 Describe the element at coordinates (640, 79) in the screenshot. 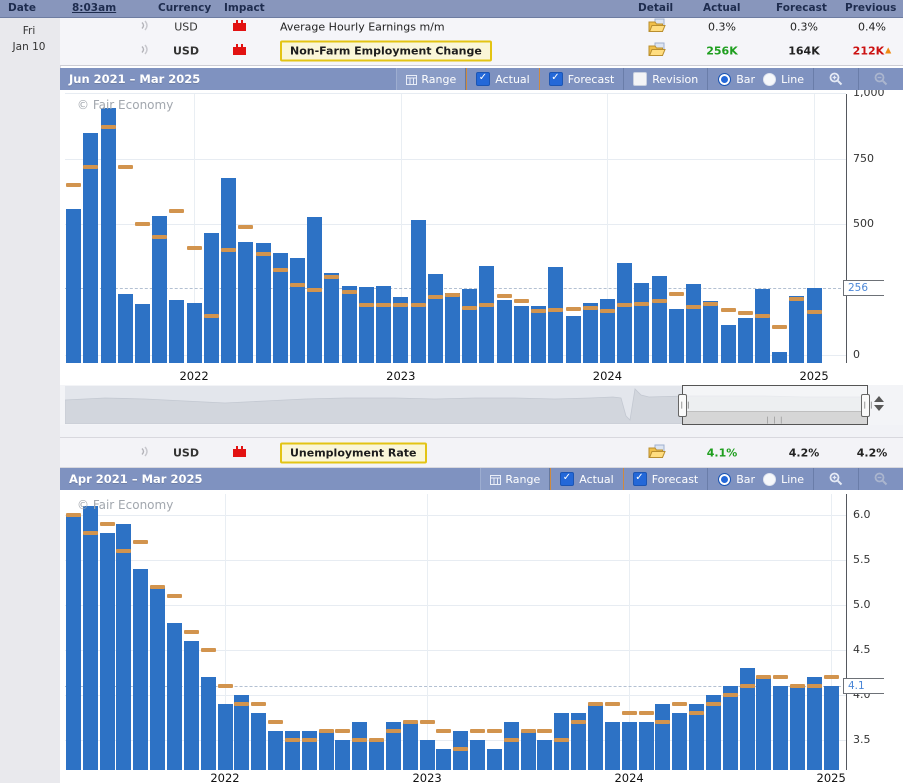

I see `checkbox-unchecked-icon` at that location.